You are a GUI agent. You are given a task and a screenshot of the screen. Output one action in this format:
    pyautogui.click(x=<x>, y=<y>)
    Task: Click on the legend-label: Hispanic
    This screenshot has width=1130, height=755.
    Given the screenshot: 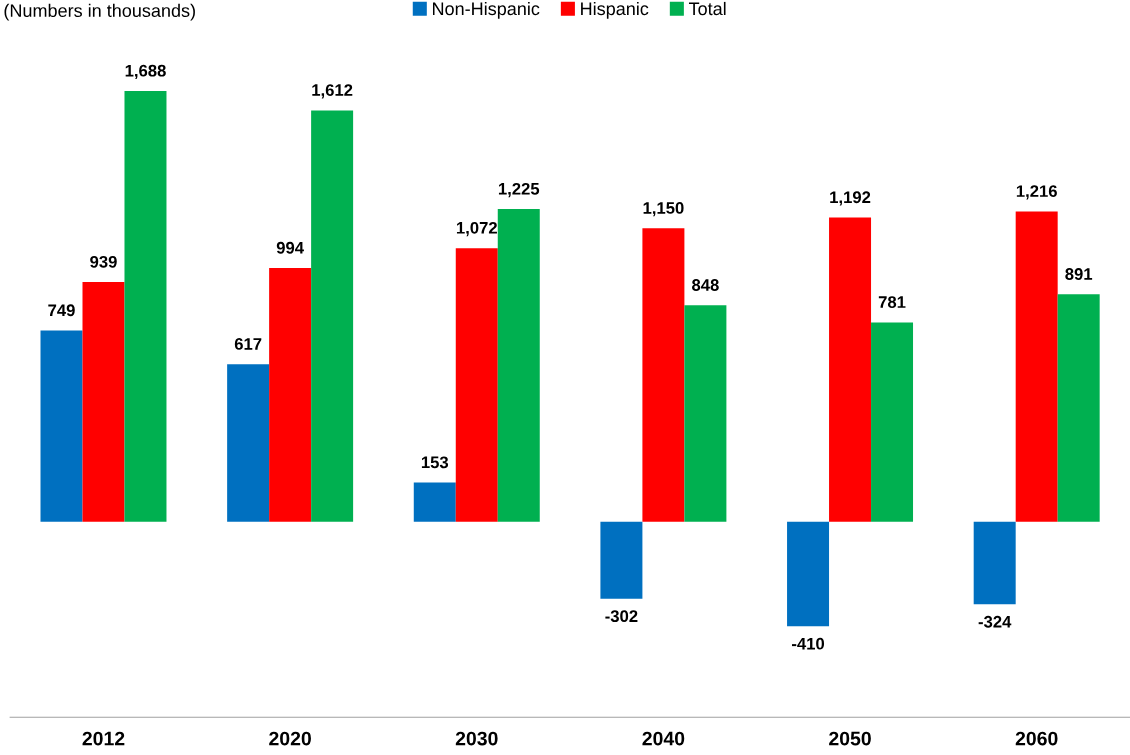 What is the action you would take?
    pyautogui.click(x=615, y=10)
    